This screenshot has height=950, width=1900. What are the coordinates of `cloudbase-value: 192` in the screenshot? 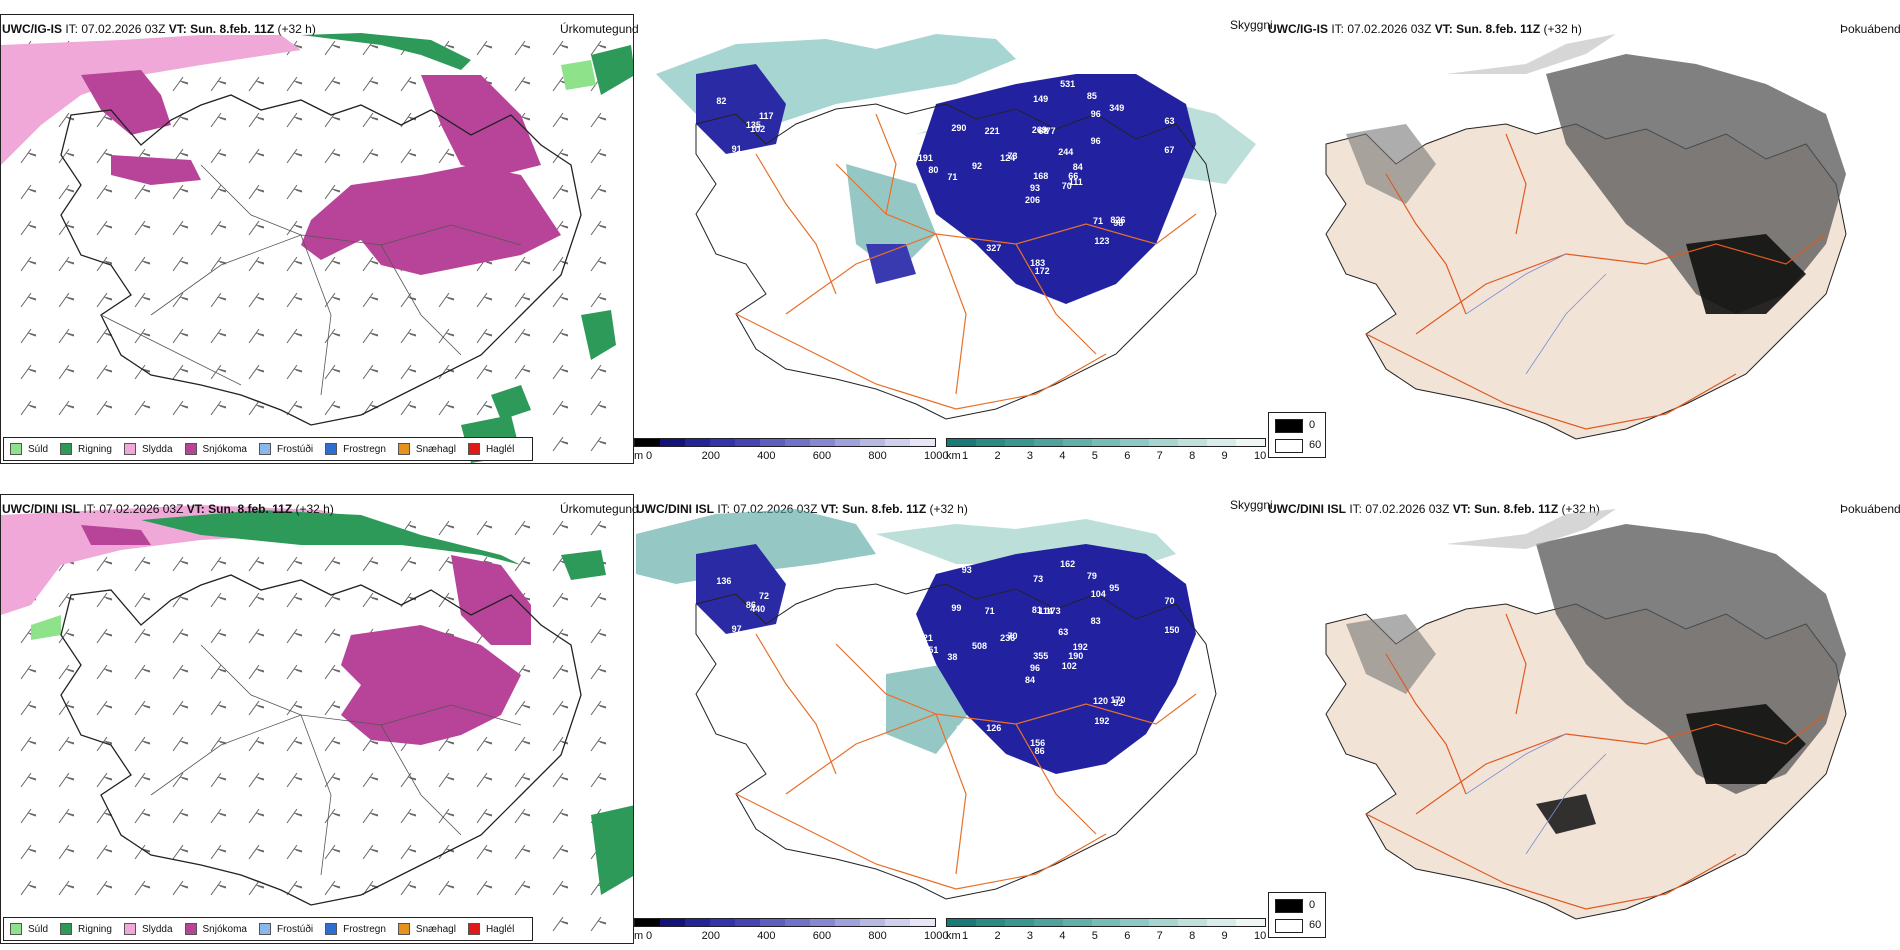 It's located at (1102, 721).